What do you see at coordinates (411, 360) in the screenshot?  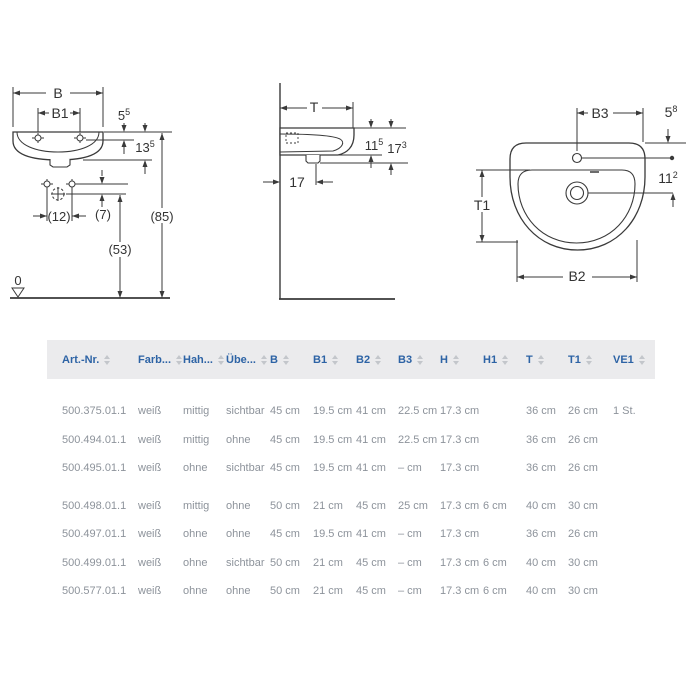 I see `column-header-7: B3` at bounding box center [411, 360].